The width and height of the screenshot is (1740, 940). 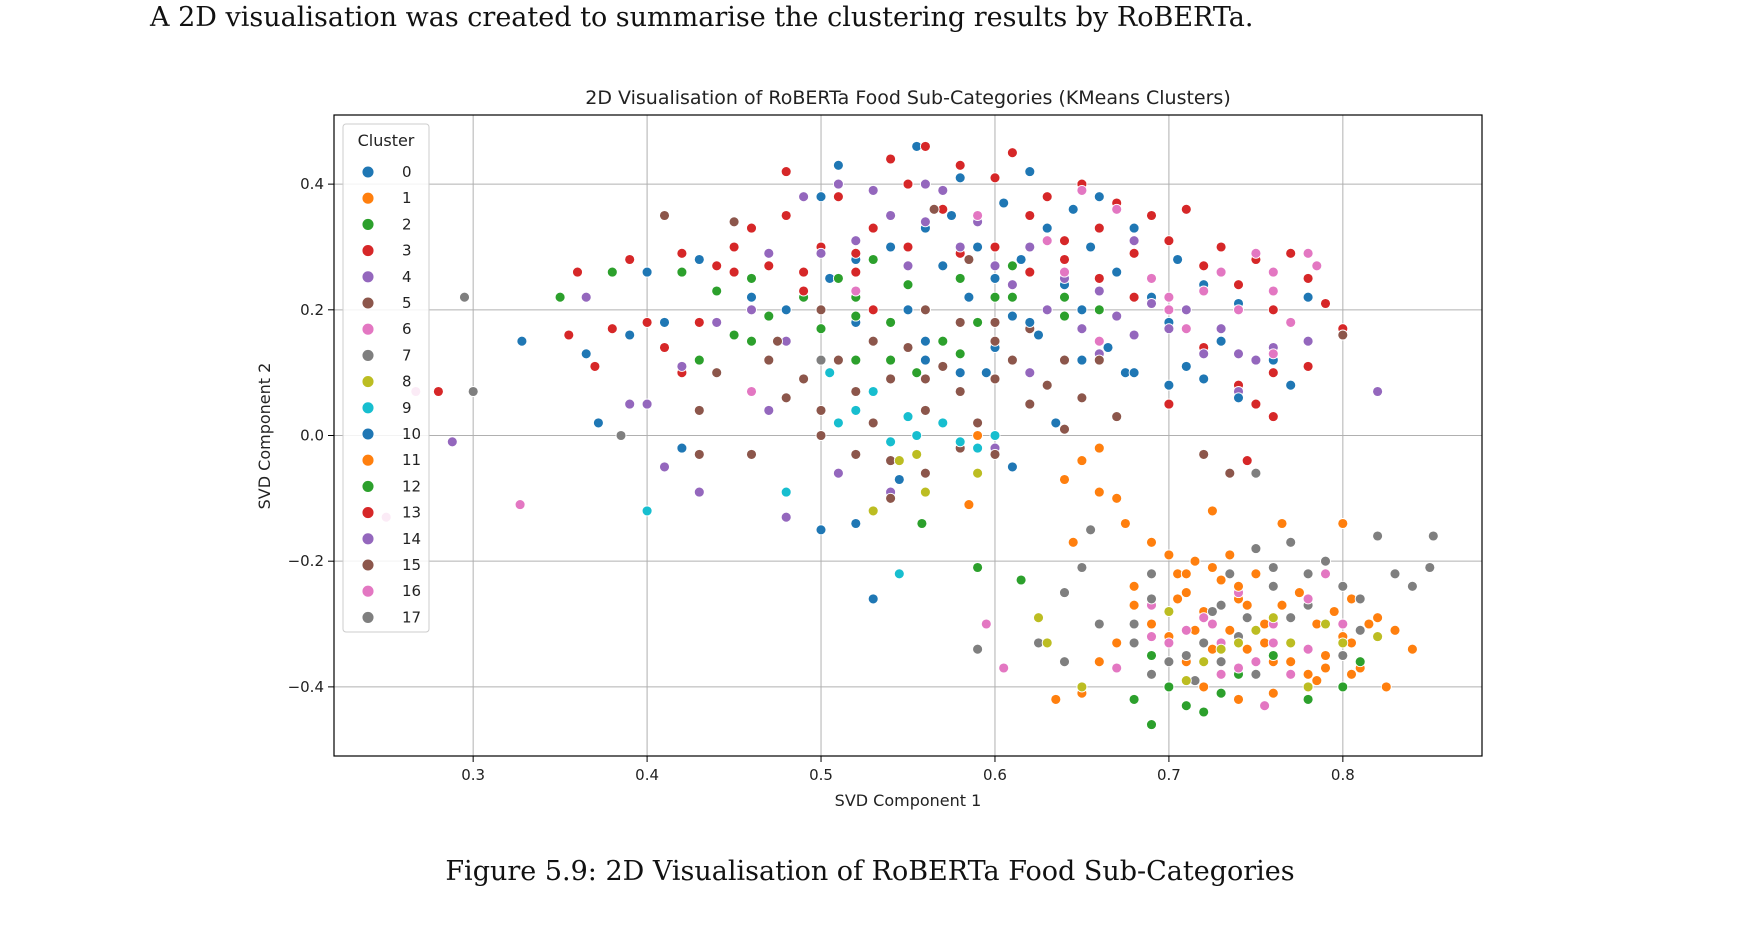 What do you see at coordinates (407, 198) in the screenshot?
I see `legend-label-1: 1` at bounding box center [407, 198].